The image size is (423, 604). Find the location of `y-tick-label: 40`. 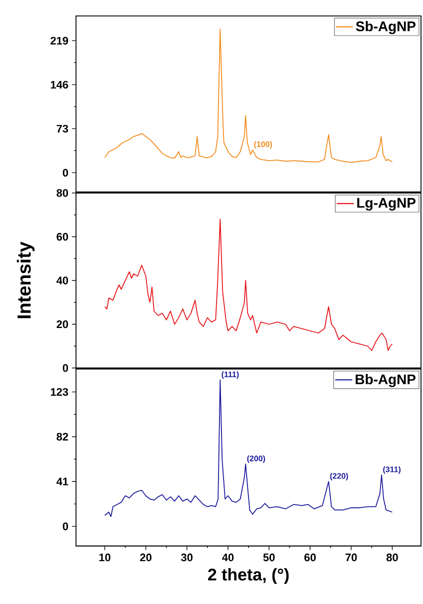

y-tick-label: 40 is located at coordinates (62, 280).